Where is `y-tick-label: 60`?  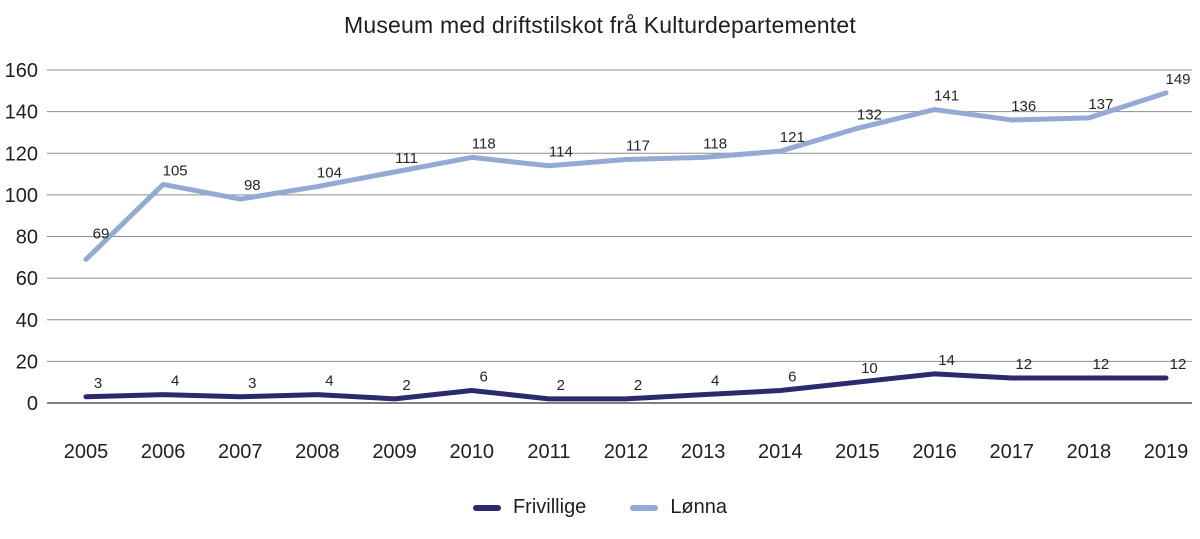 y-tick-label: 60 is located at coordinates (27, 279).